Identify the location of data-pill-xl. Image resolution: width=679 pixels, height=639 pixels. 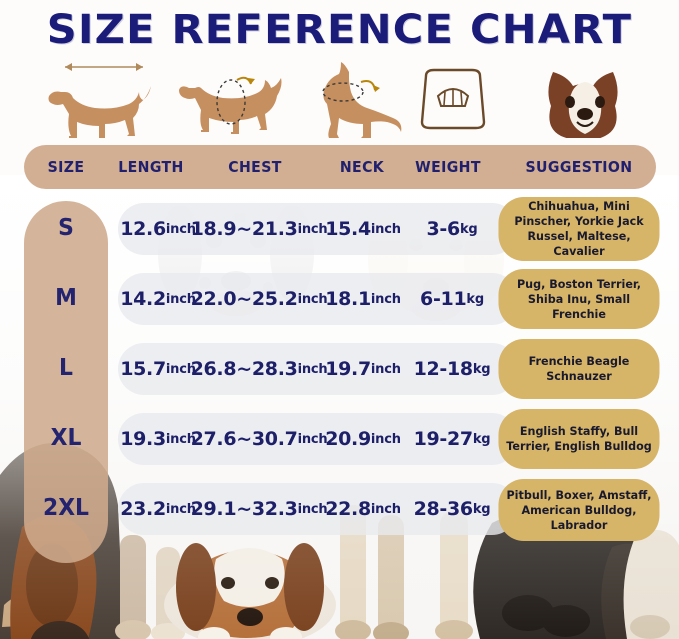
(318, 439).